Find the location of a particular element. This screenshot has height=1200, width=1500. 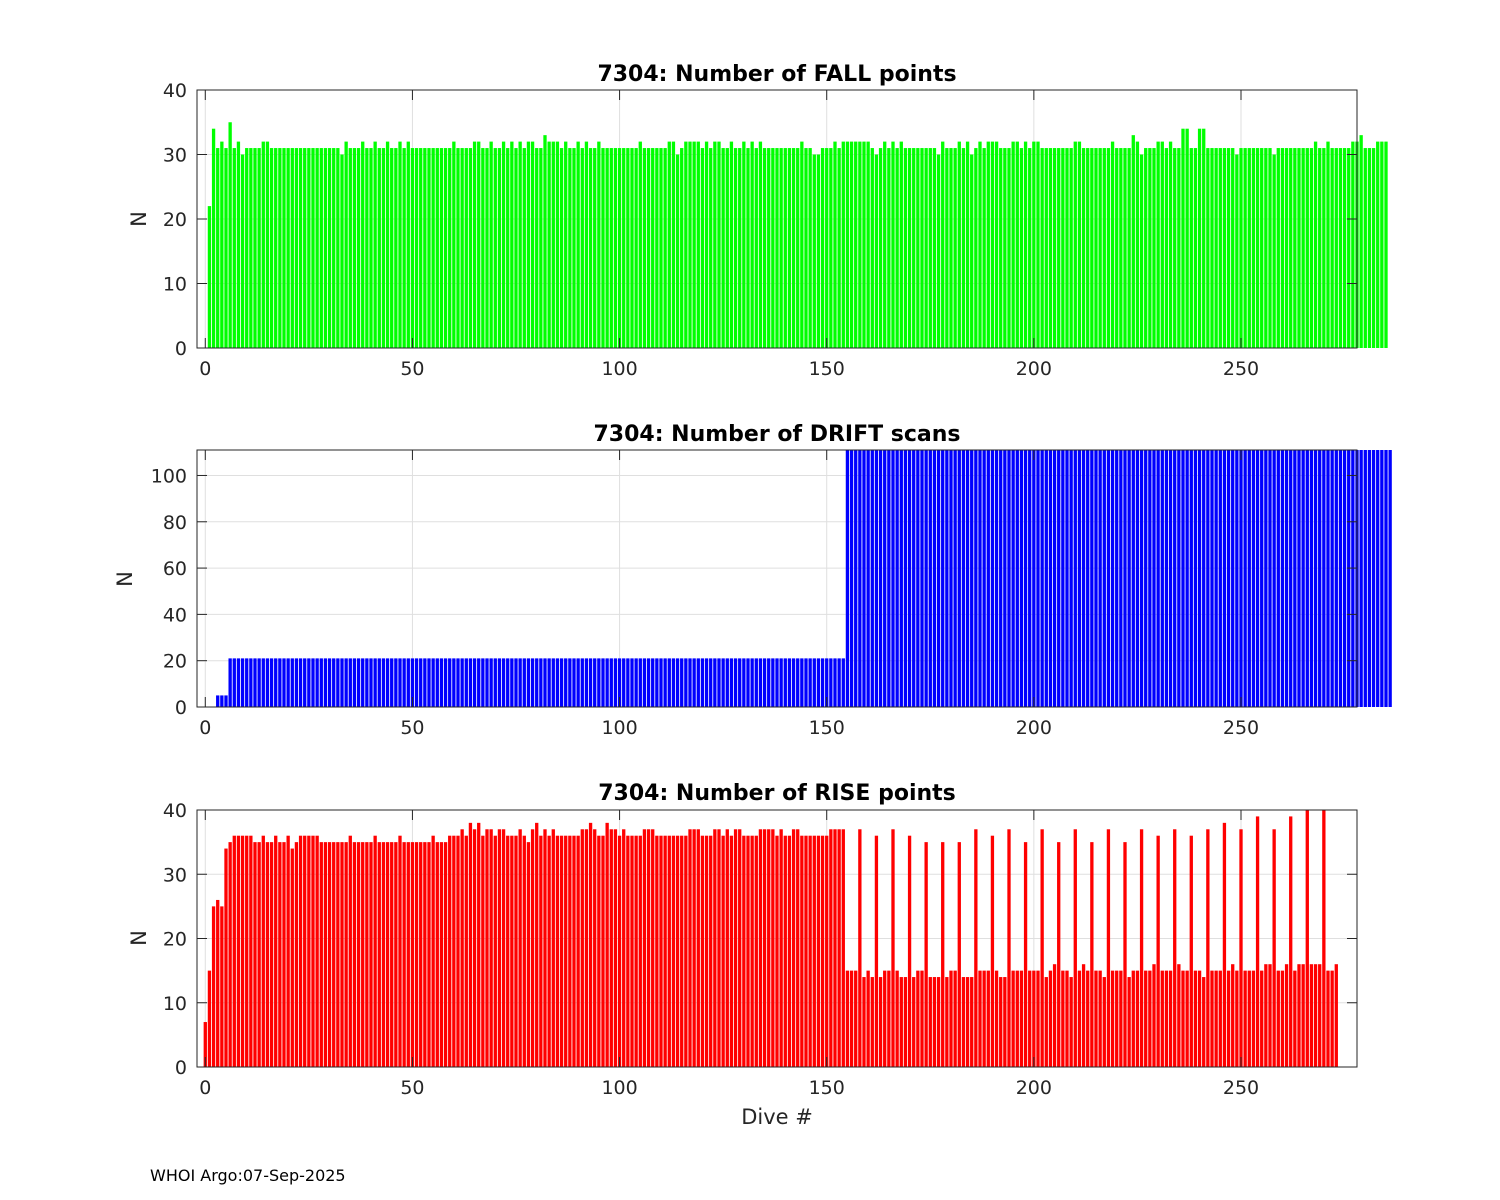

rise-x-tick-label: 50 is located at coordinates (412, 1088).